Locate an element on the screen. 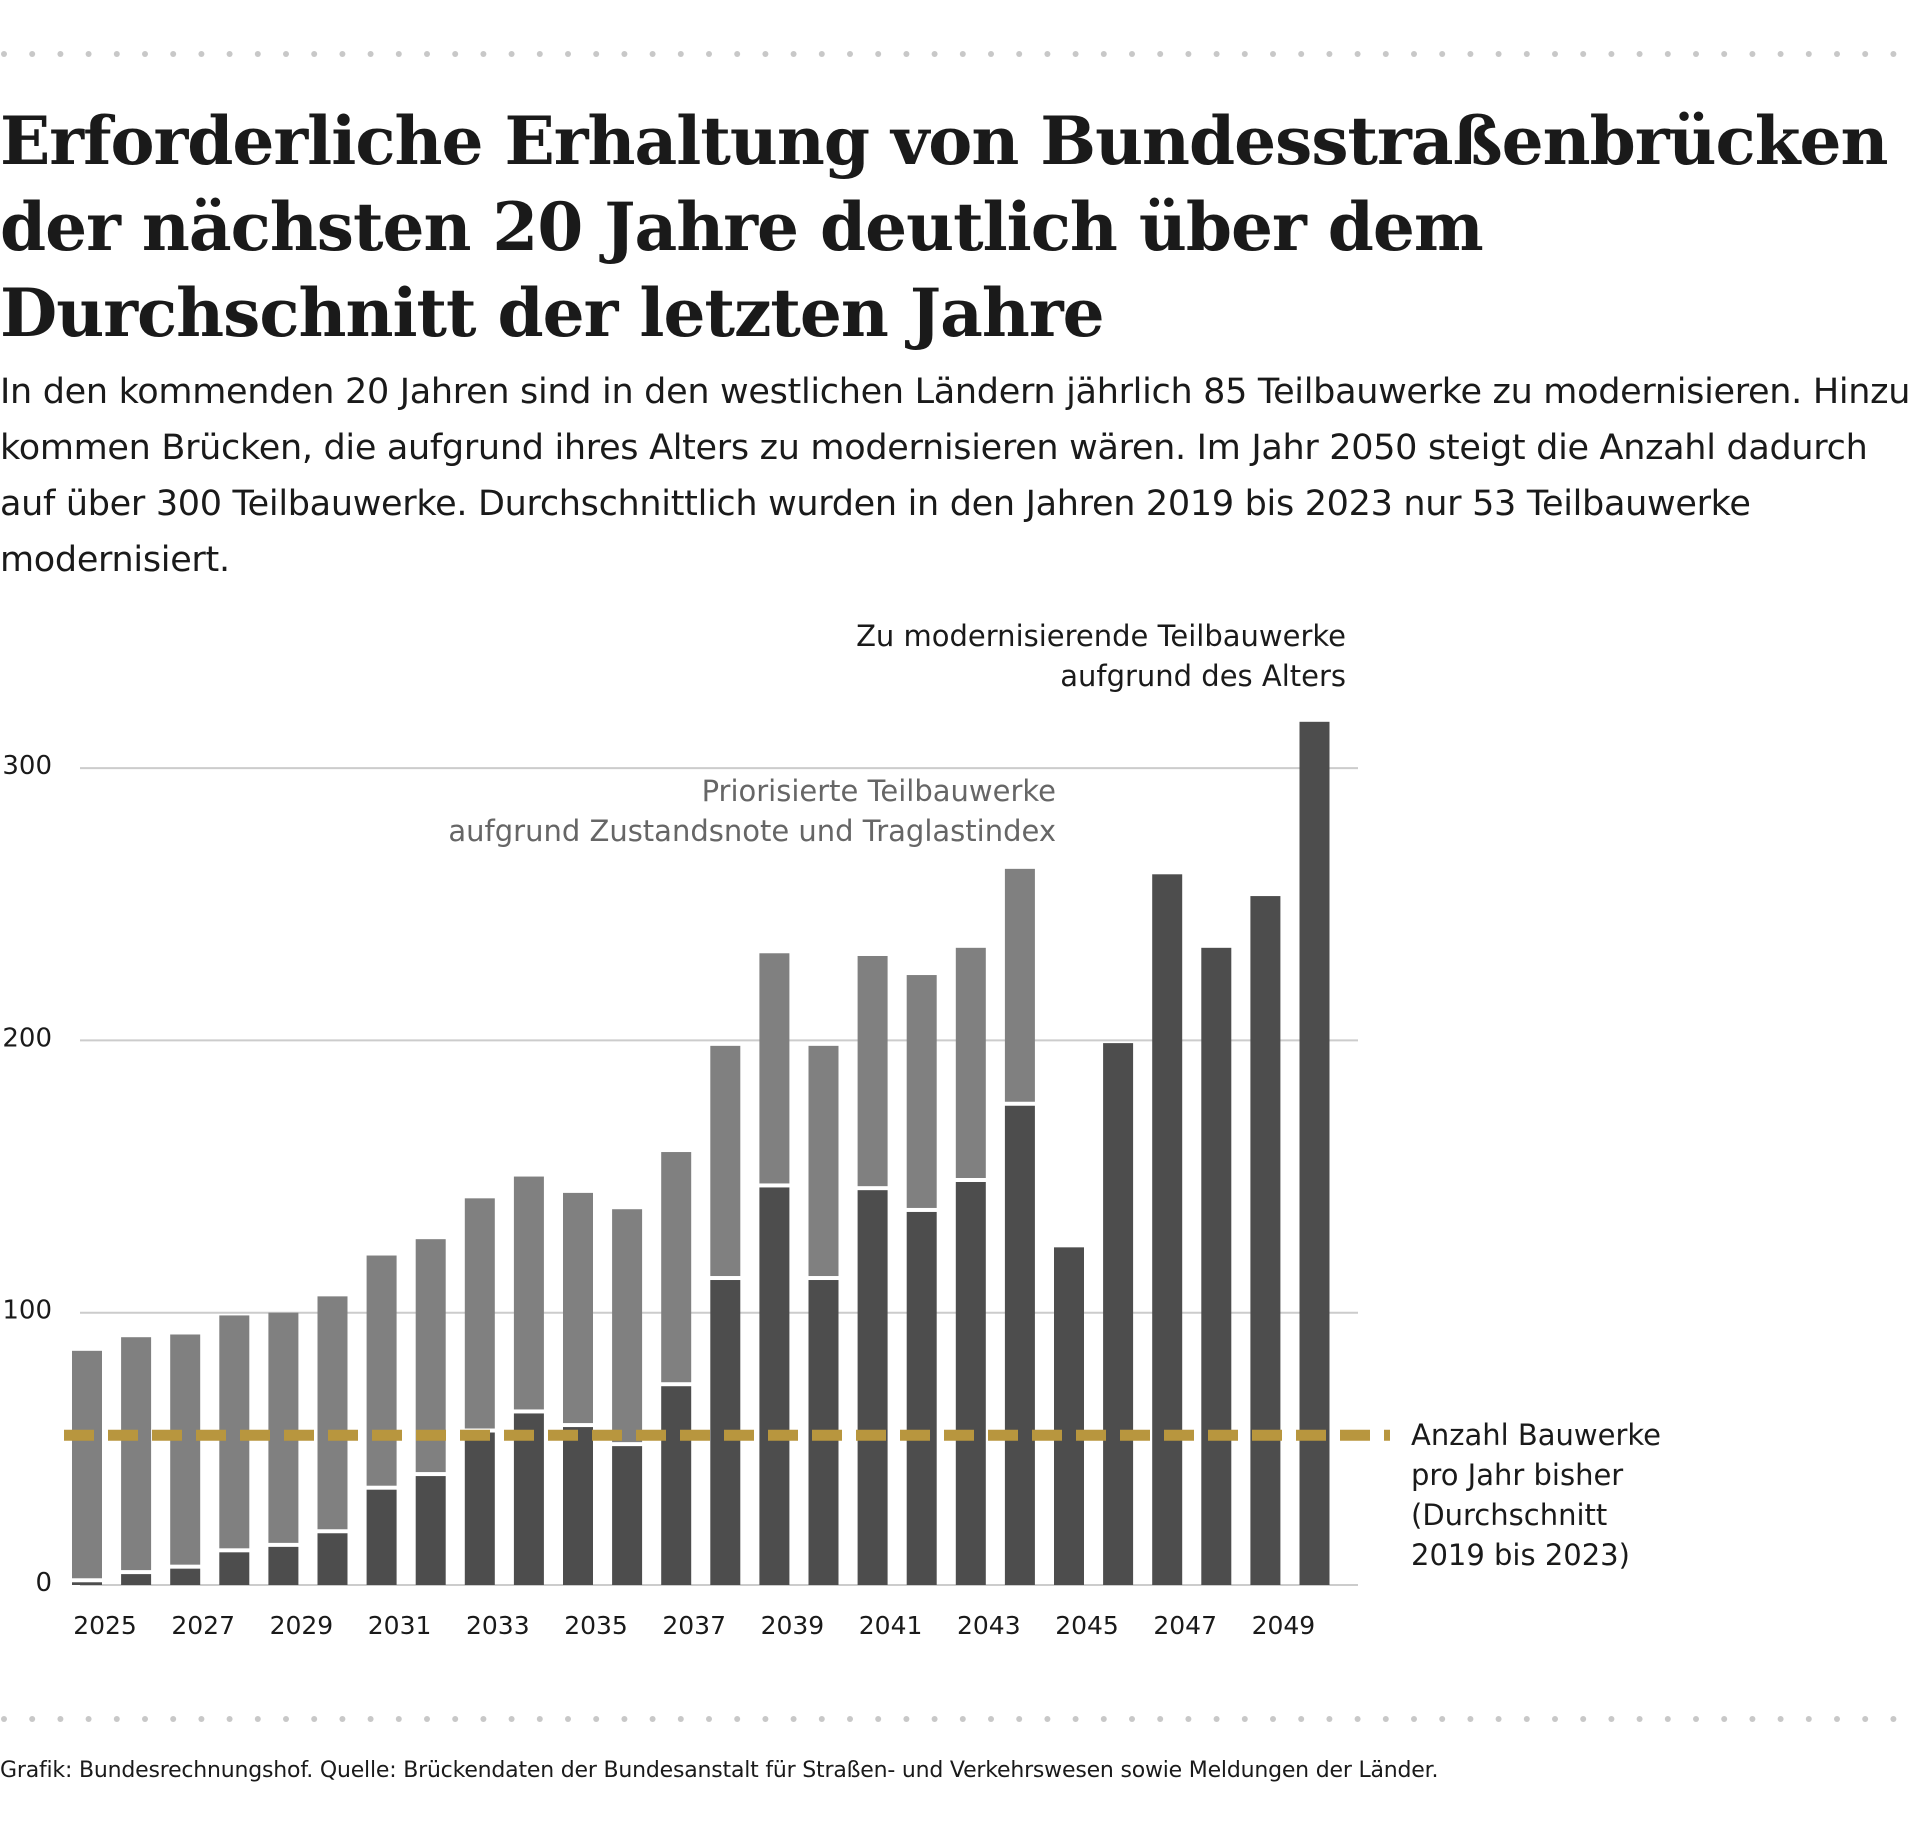  bar-age-2036 is located at coordinates (627, 1515).